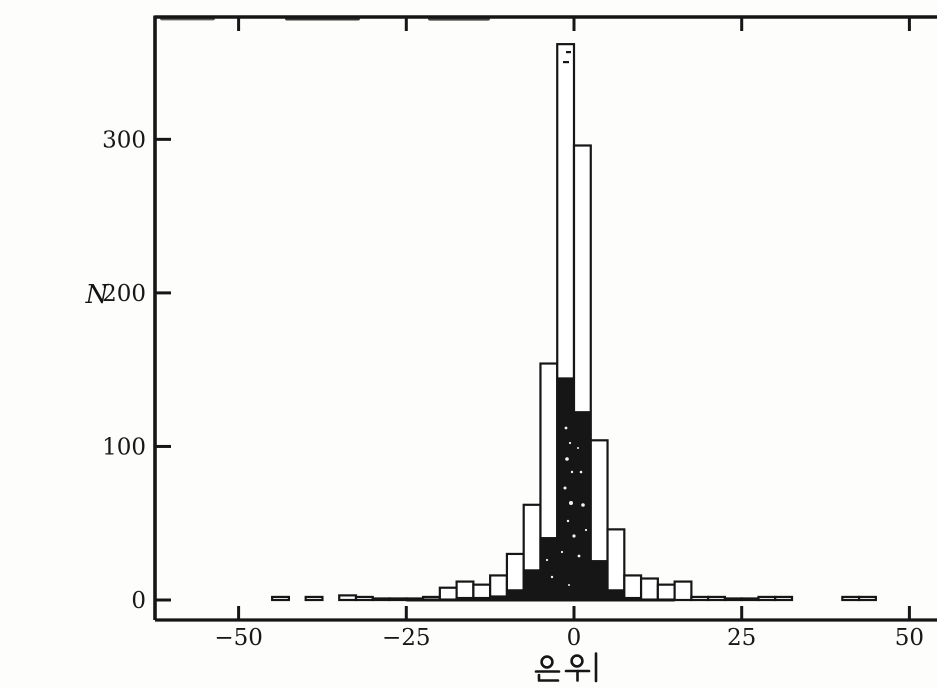 This screenshot has width=937, height=688. What do you see at coordinates (566, 667) in the screenshot?
I see `x-axis-label-glyphs` at bounding box center [566, 667].